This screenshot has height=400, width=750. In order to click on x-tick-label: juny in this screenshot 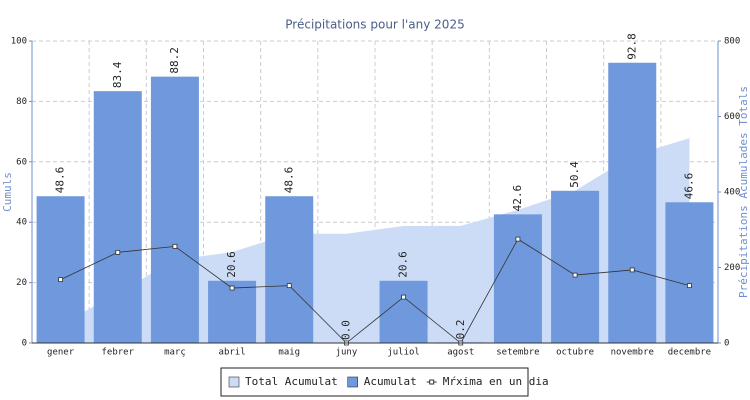, I will do `click(347, 353)`.